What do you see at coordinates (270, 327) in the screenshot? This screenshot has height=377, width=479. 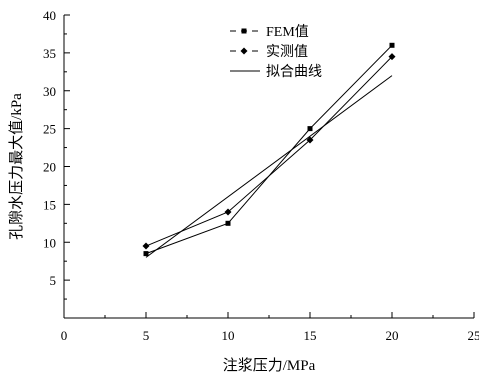 I see `x-ticks: 0 5 10 15 20 25` at bounding box center [270, 327].